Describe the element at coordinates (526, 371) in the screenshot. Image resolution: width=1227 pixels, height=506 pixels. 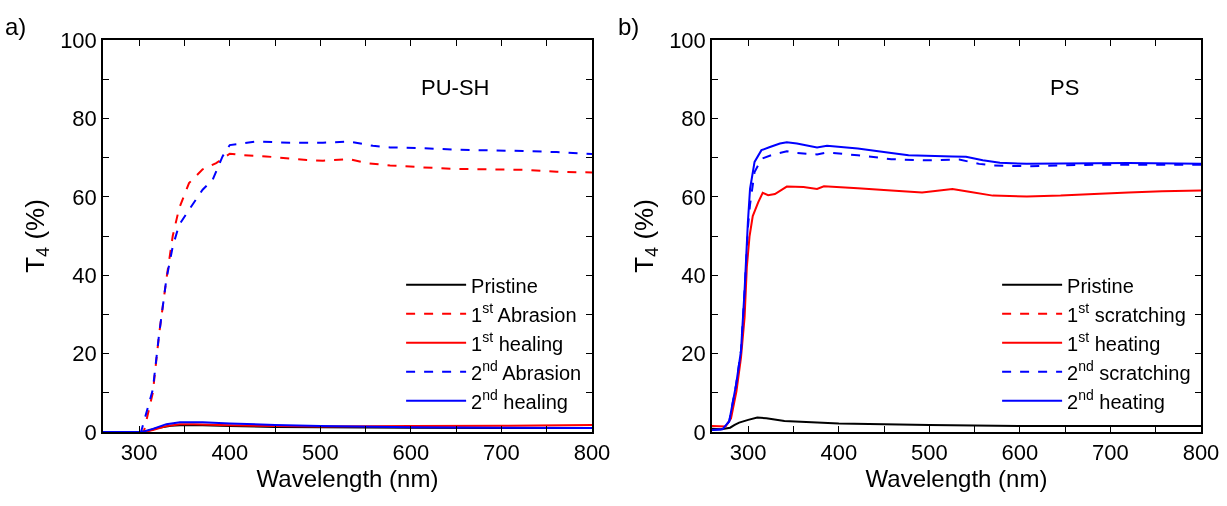
I see `legend-label: 2$^{nd}$ Abrasion` at that location.